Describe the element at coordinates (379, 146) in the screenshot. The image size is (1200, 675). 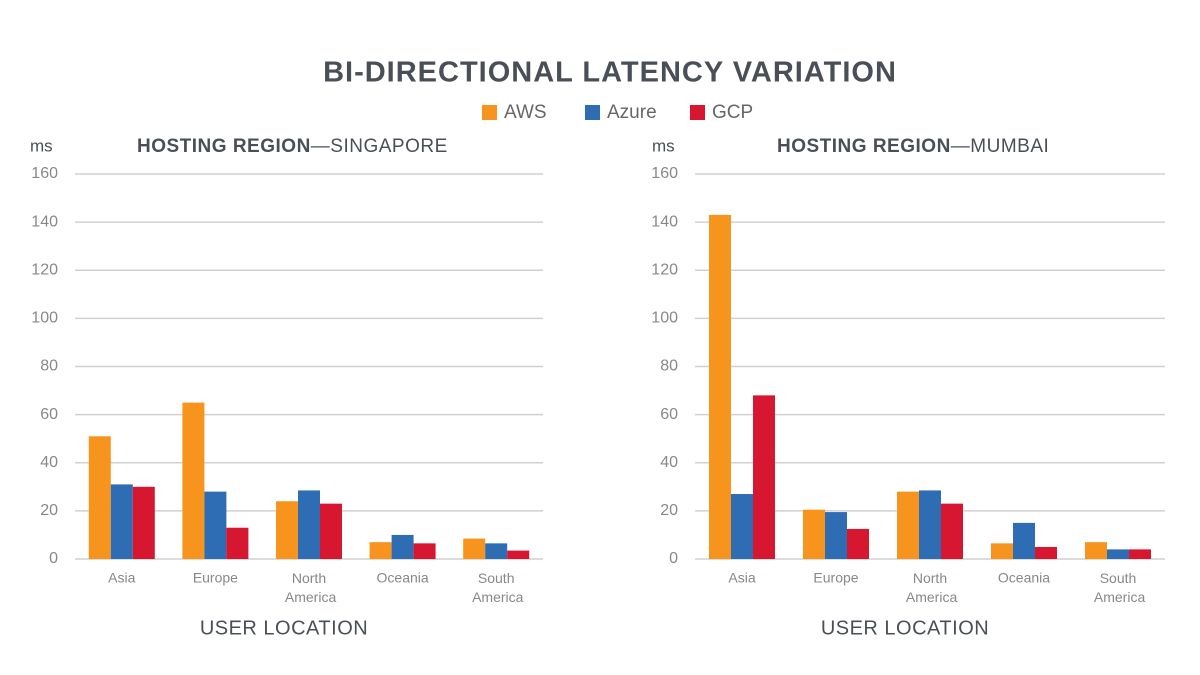
I see `chart-title-region: —SINGAPORE` at that location.